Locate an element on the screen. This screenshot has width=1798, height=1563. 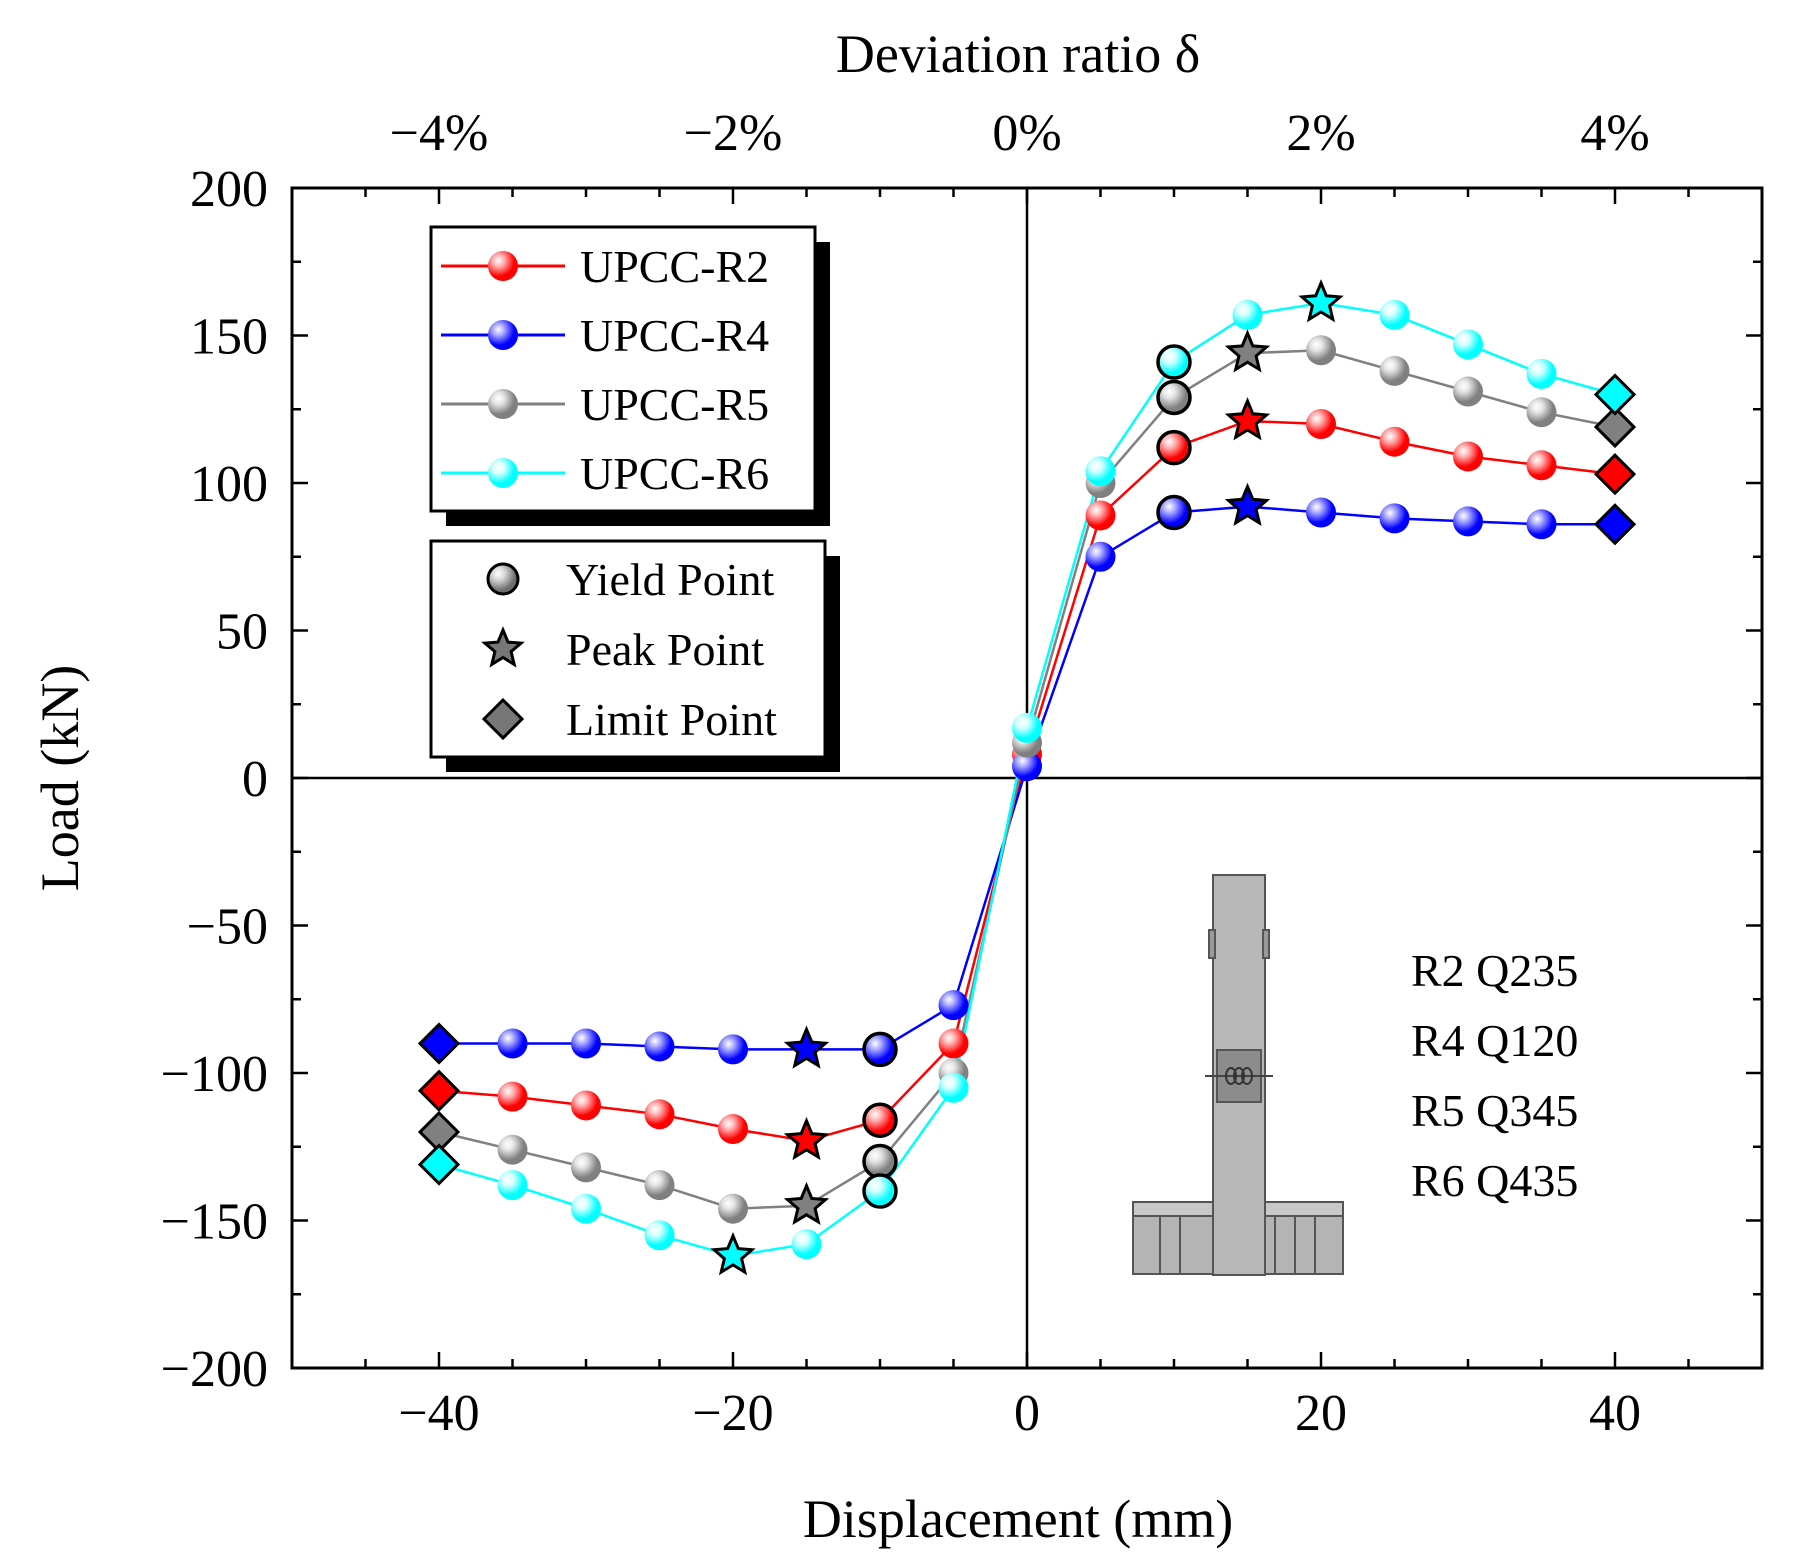
top-tick-label: −4% is located at coordinates (439, 133).